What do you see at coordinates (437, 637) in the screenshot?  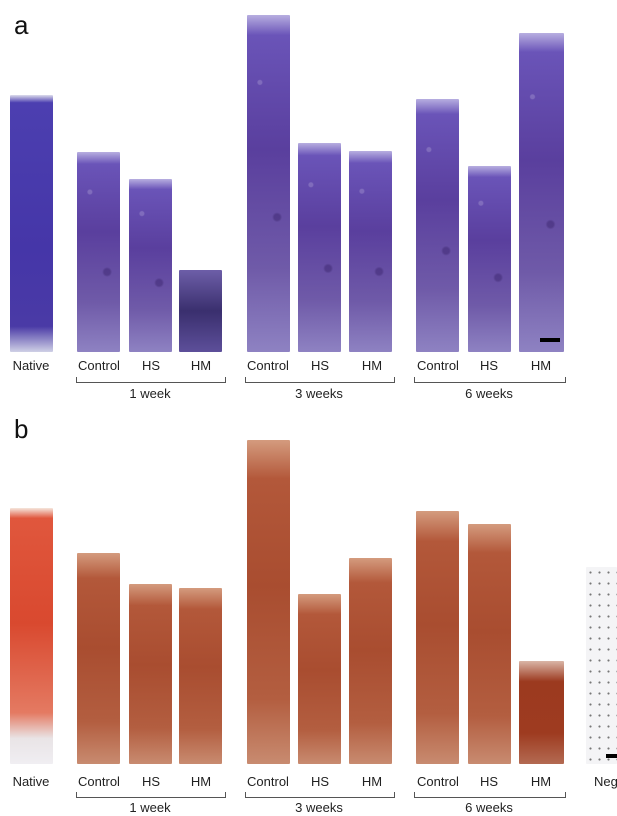 I see `tissue-strip-control-6wk-b` at bounding box center [437, 637].